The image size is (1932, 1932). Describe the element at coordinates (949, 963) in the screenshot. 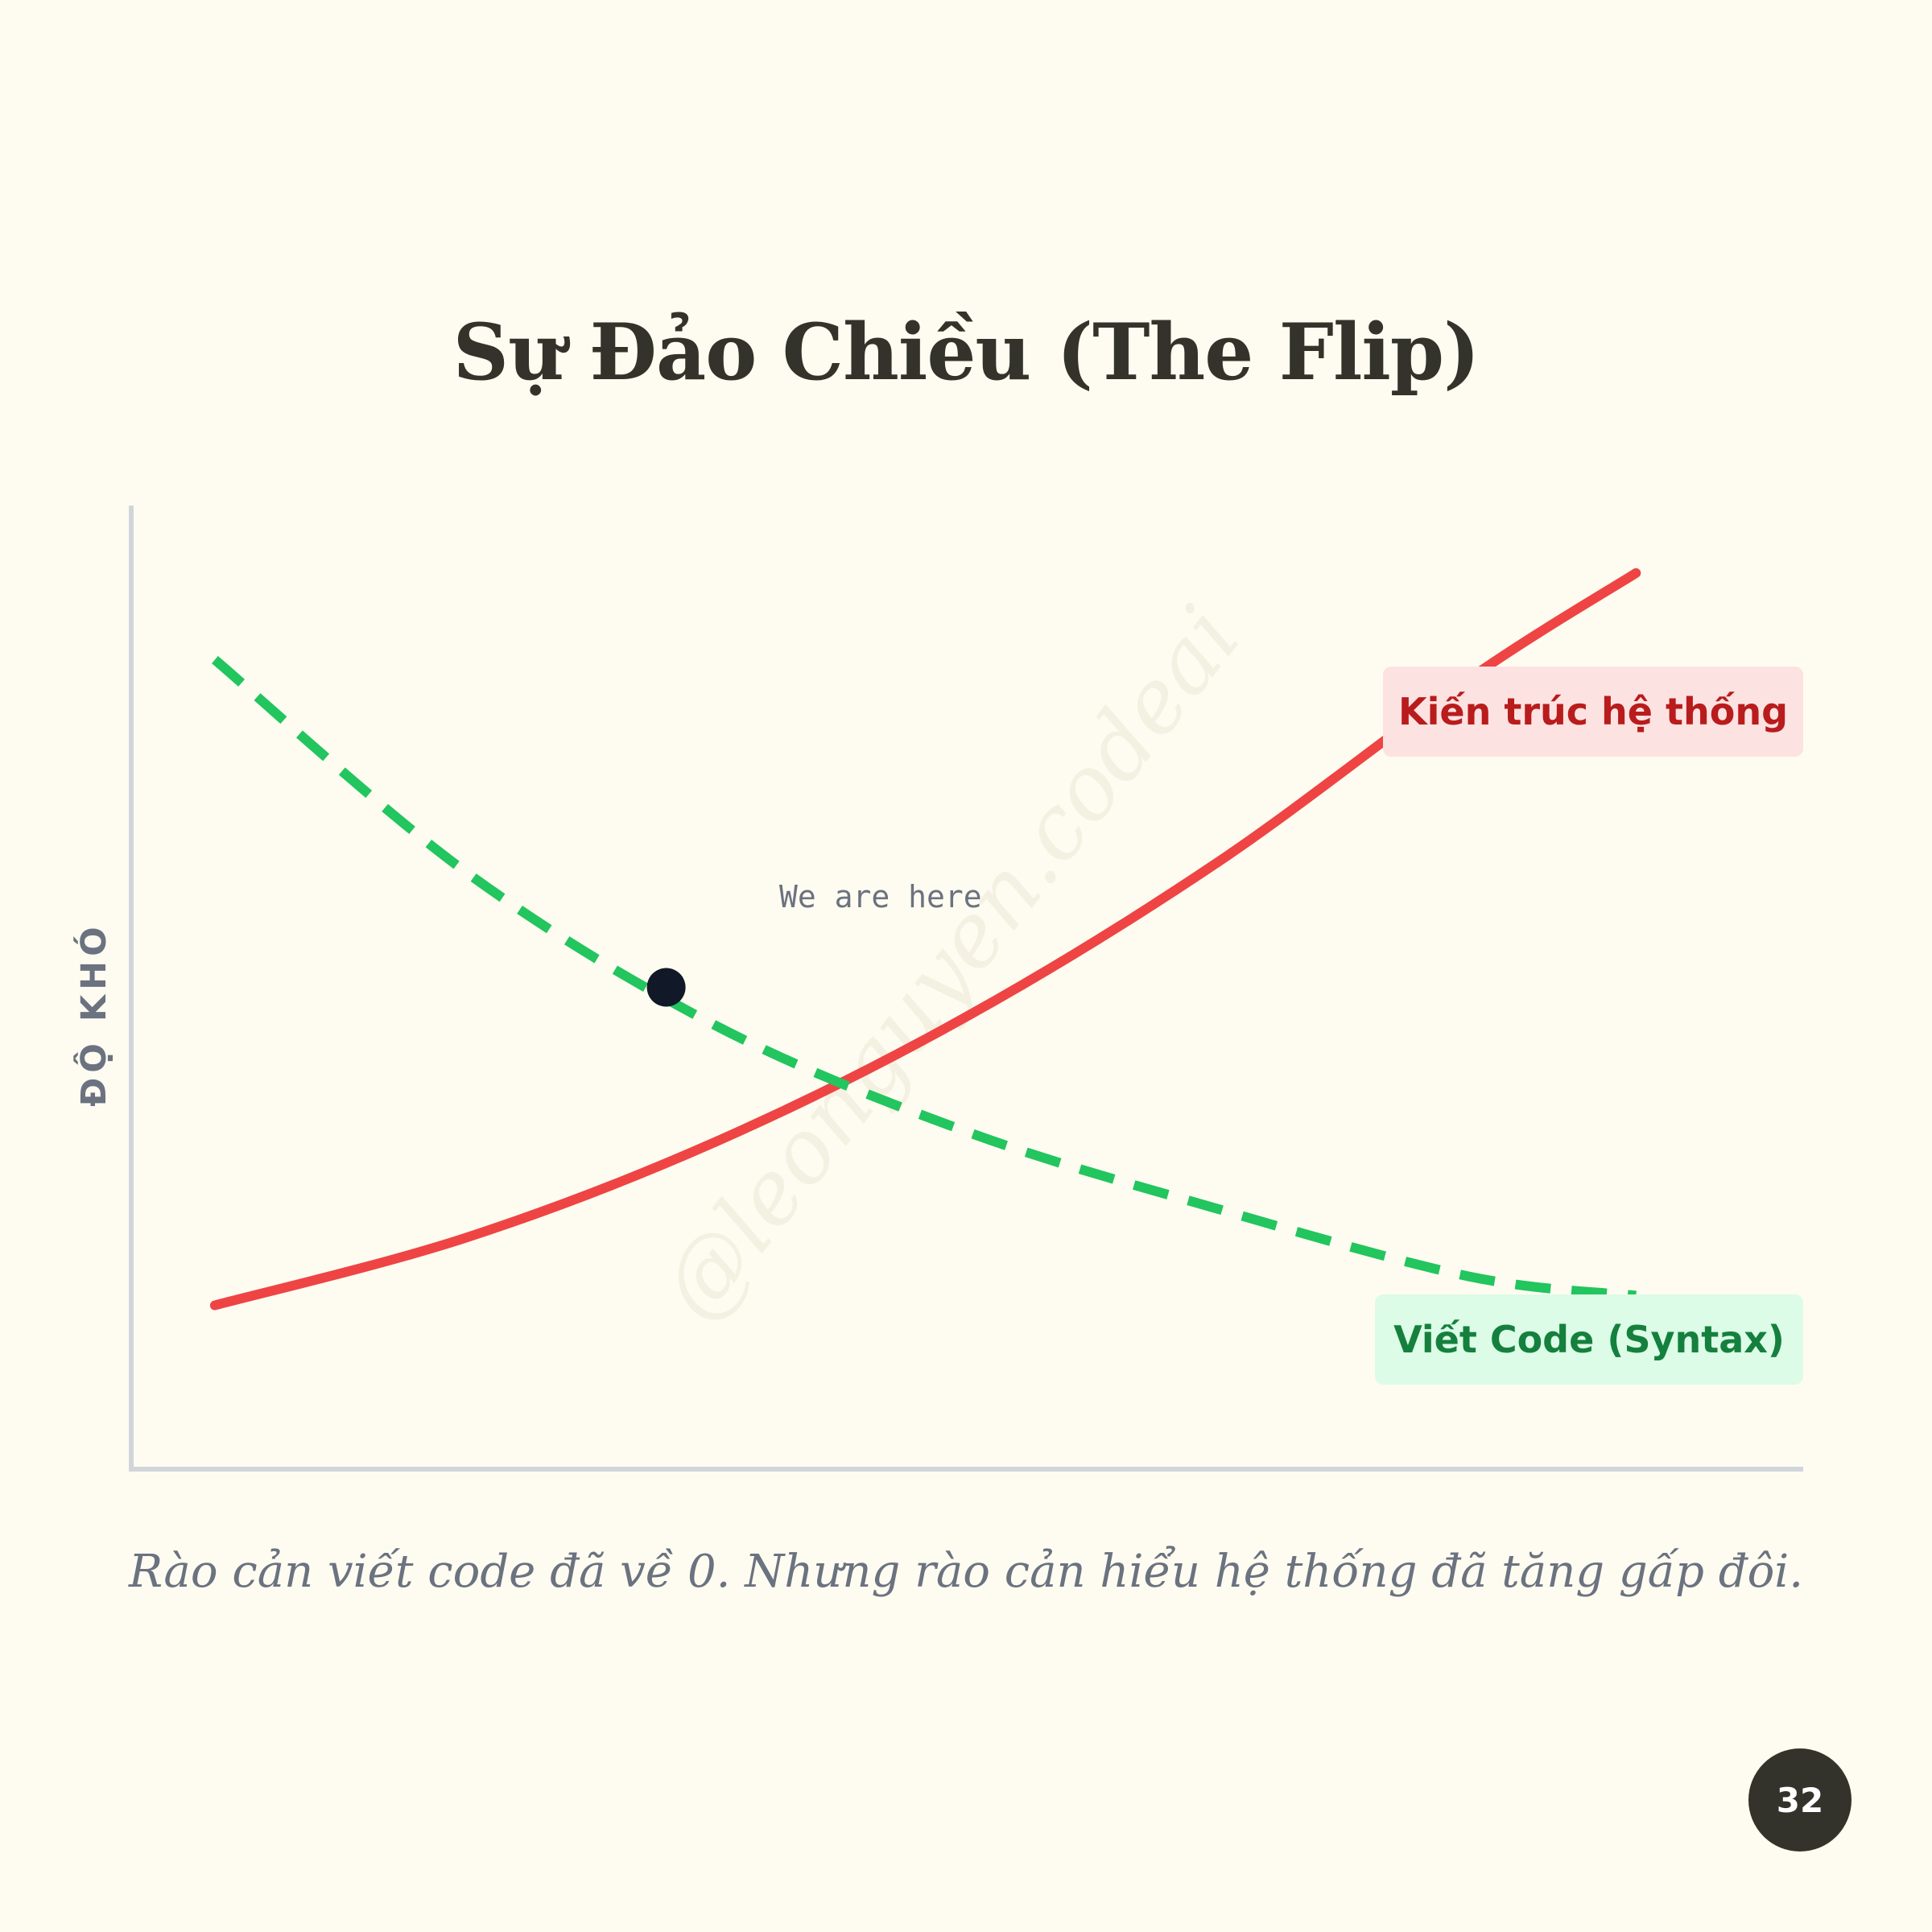

I see `watermark: @leonguyen.codeai` at that location.